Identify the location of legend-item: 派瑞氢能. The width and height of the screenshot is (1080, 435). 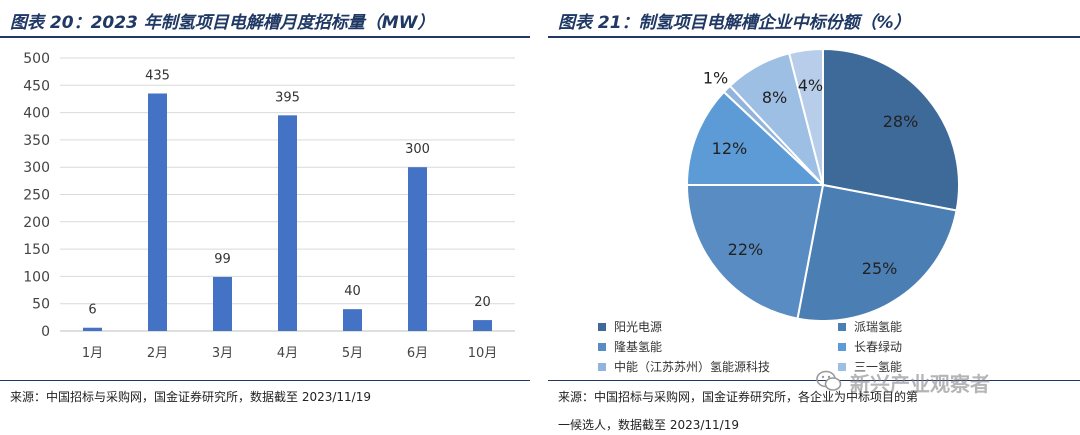
(958, 326).